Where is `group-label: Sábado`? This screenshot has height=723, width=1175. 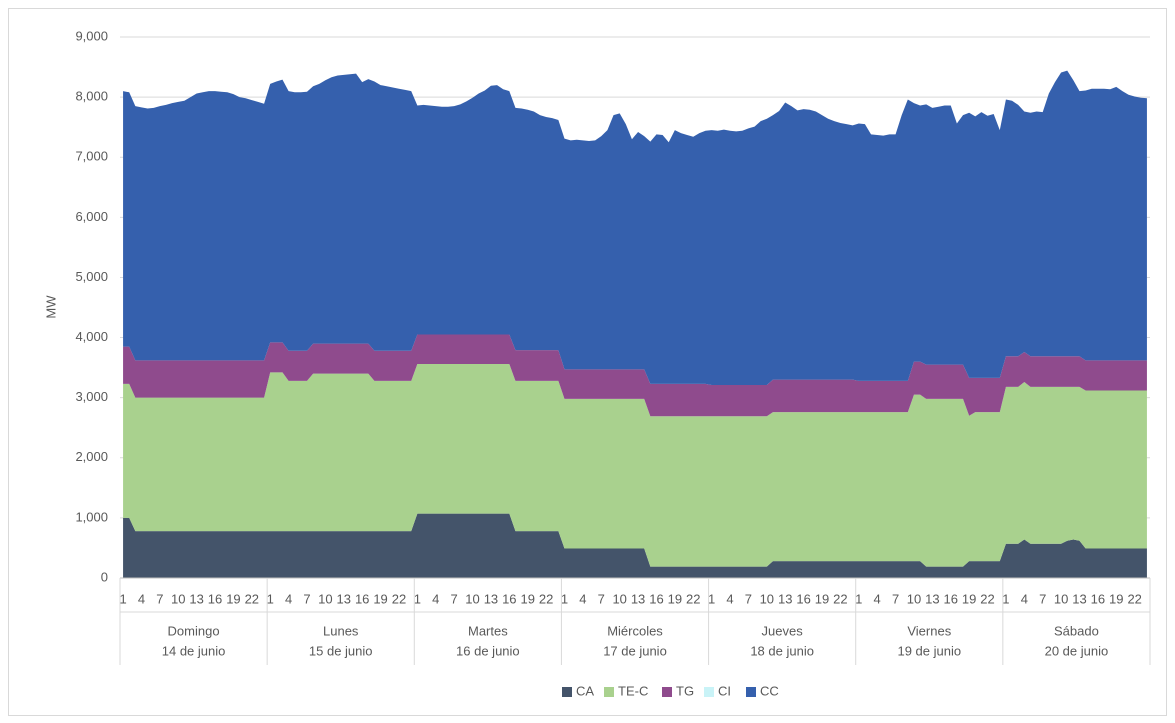 group-label: Sábado is located at coordinates (1076, 630).